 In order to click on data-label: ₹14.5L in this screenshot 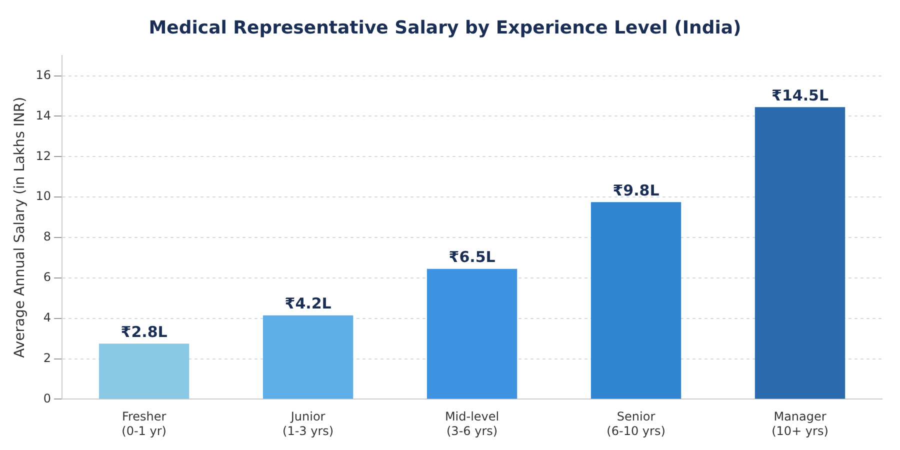, I will do `click(800, 95)`.